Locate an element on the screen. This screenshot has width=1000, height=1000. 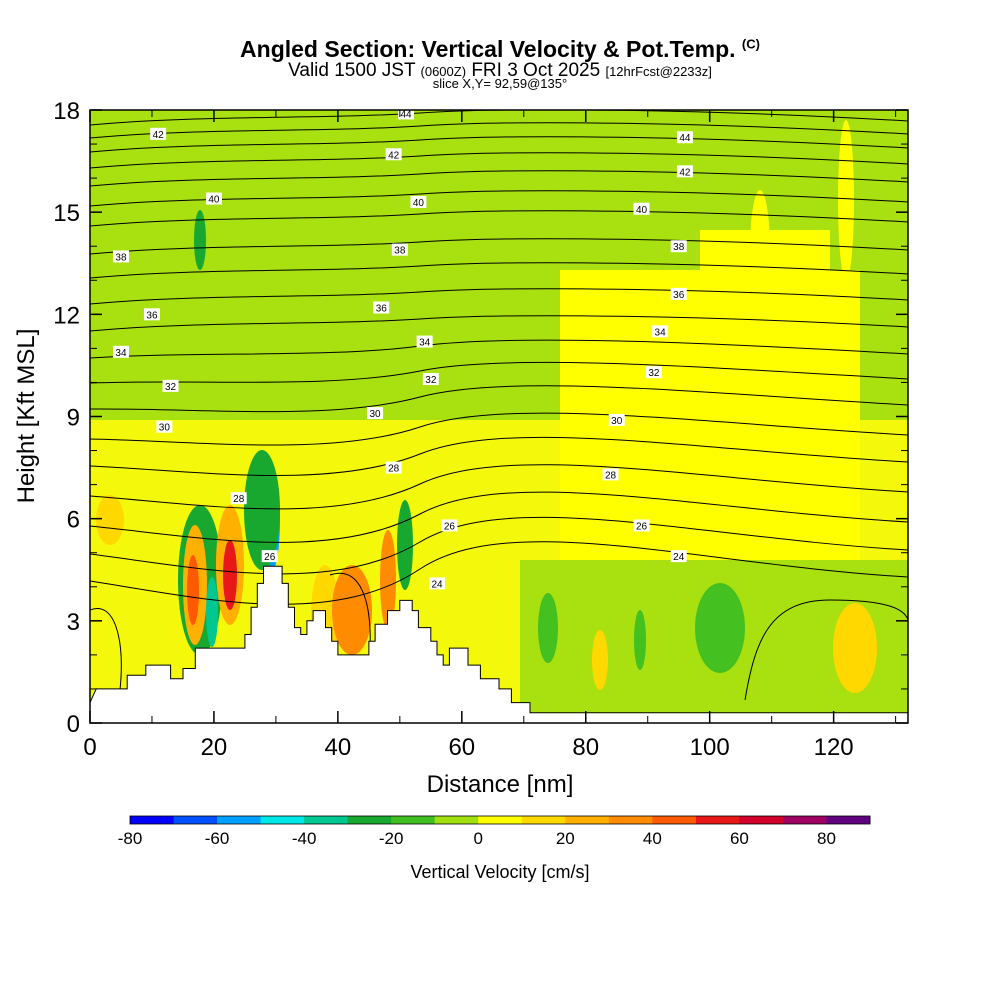
contour-label: 32 is located at coordinates (654, 373).